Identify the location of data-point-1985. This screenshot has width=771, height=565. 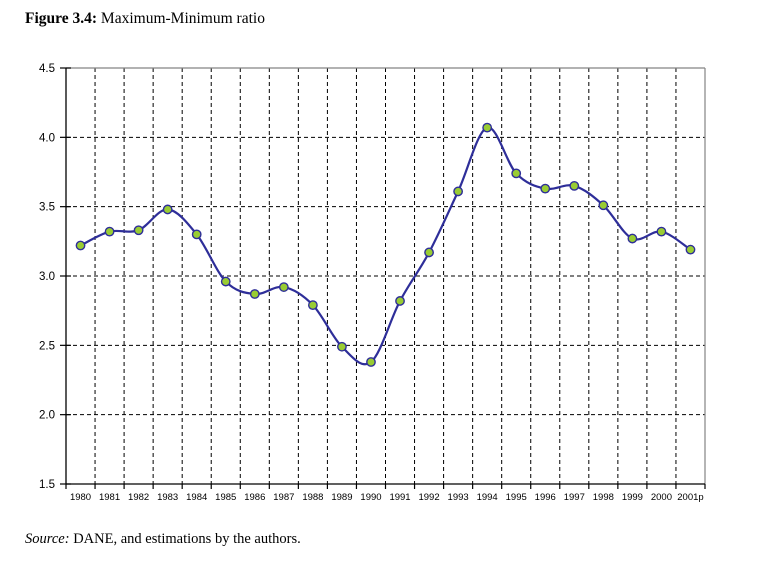
(225, 281).